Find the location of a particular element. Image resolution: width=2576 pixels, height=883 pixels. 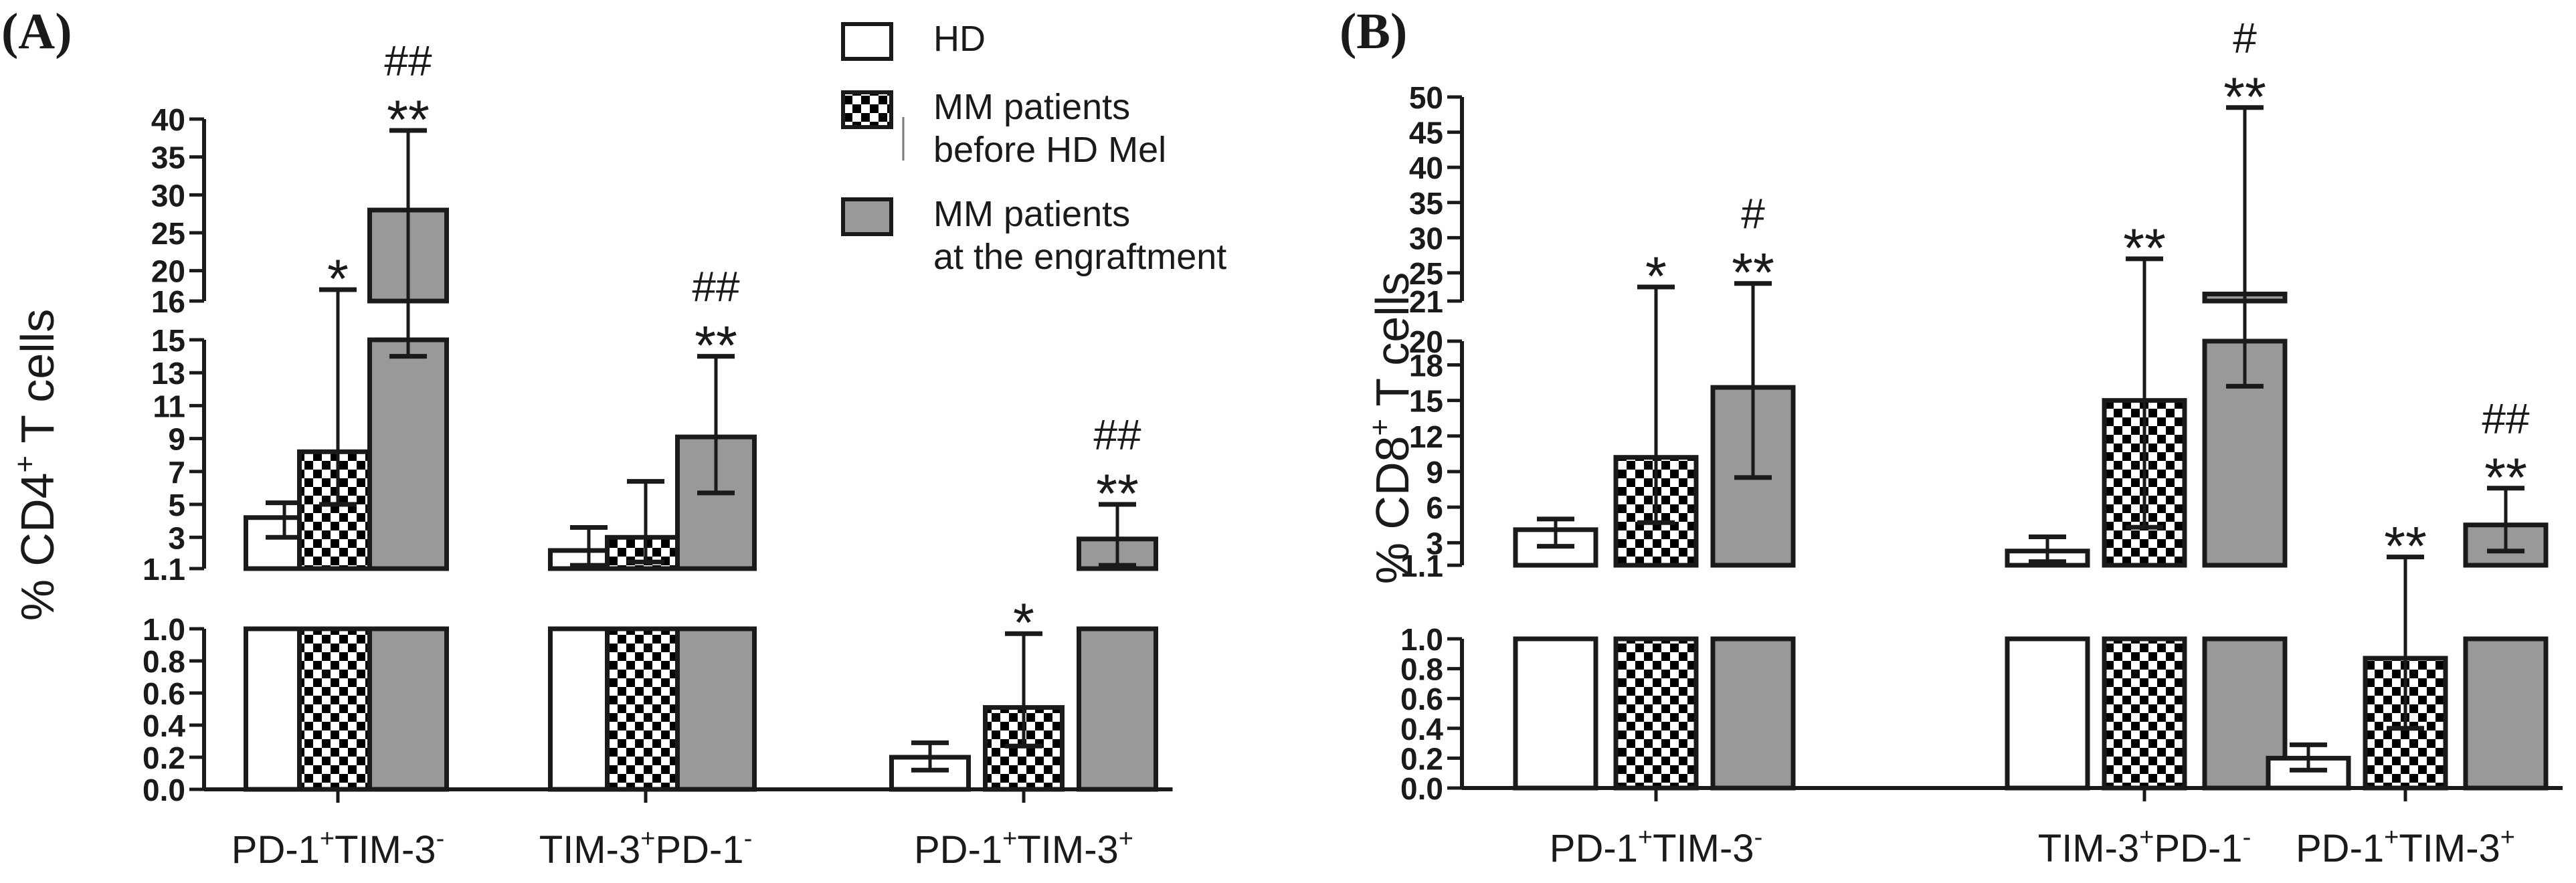

panel-label: (B) is located at coordinates (1373, 31).